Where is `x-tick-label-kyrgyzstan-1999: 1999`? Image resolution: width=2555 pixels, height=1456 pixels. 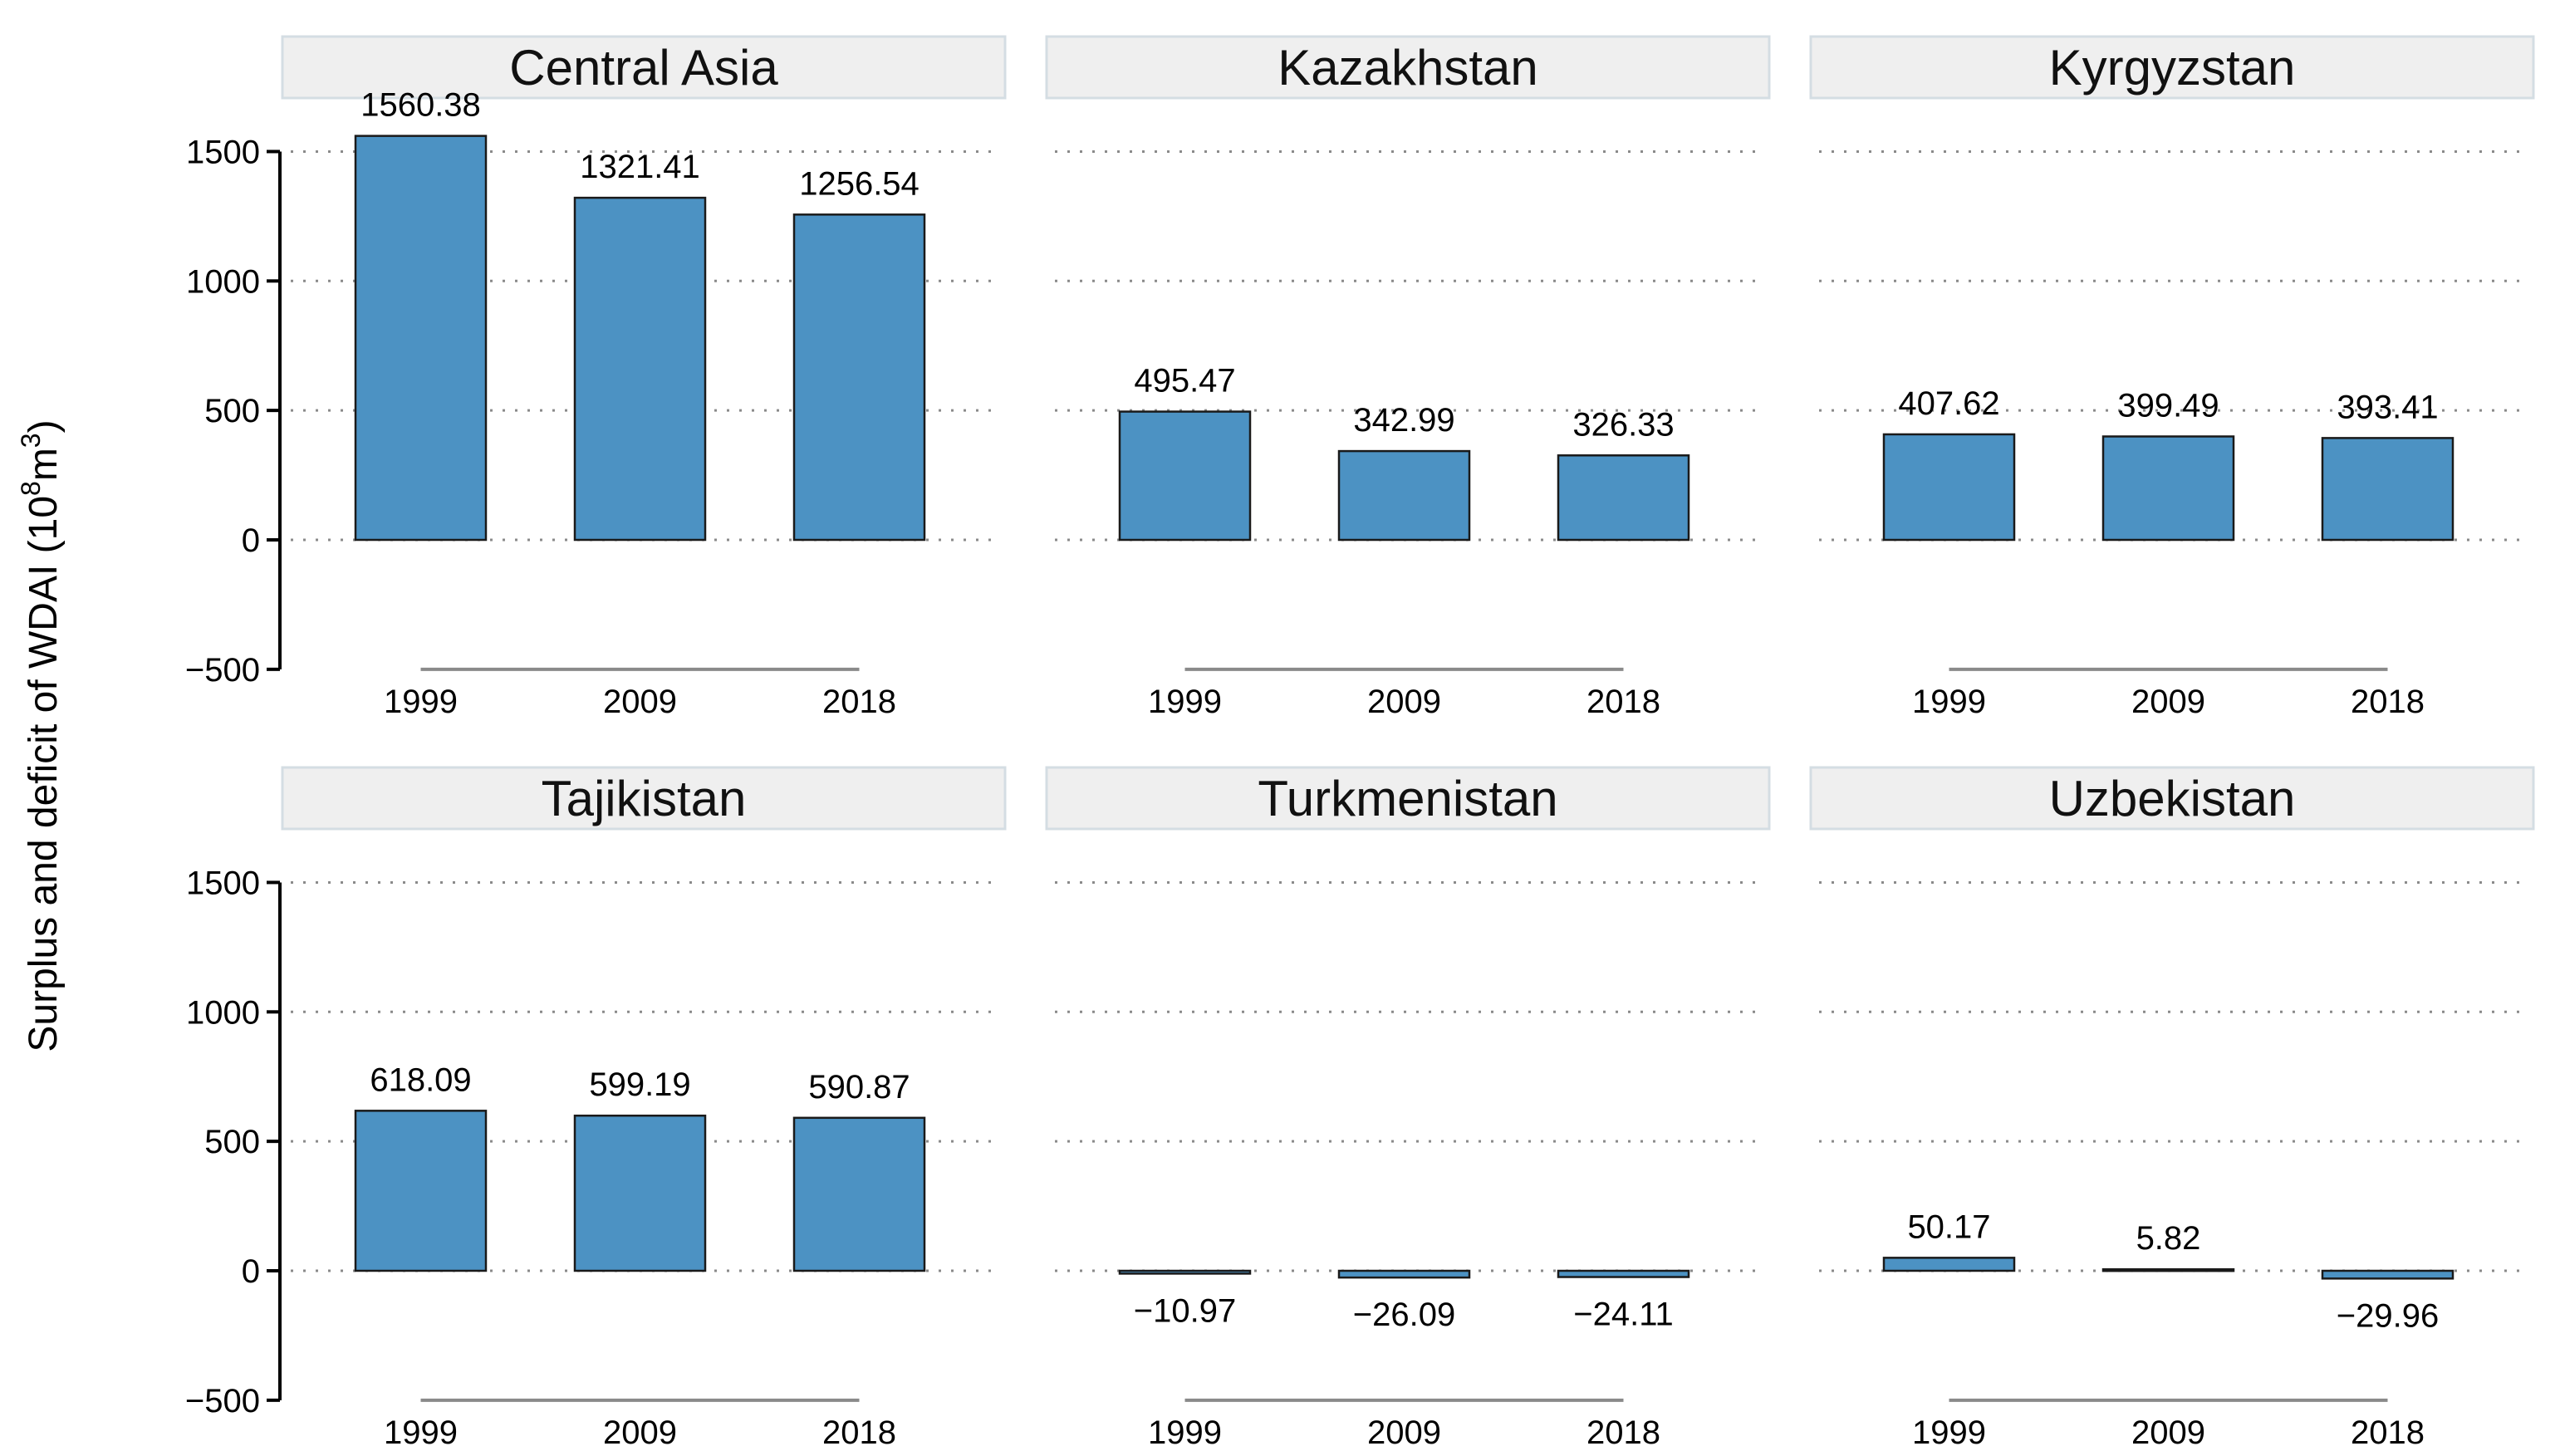
x-tick-label-kyrgyzstan-1999: 1999 is located at coordinates (1949, 702).